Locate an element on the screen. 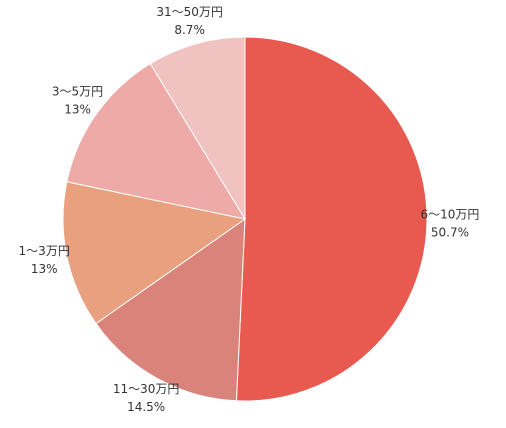  slice-value-label: 8.7% is located at coordinates (189, 30).